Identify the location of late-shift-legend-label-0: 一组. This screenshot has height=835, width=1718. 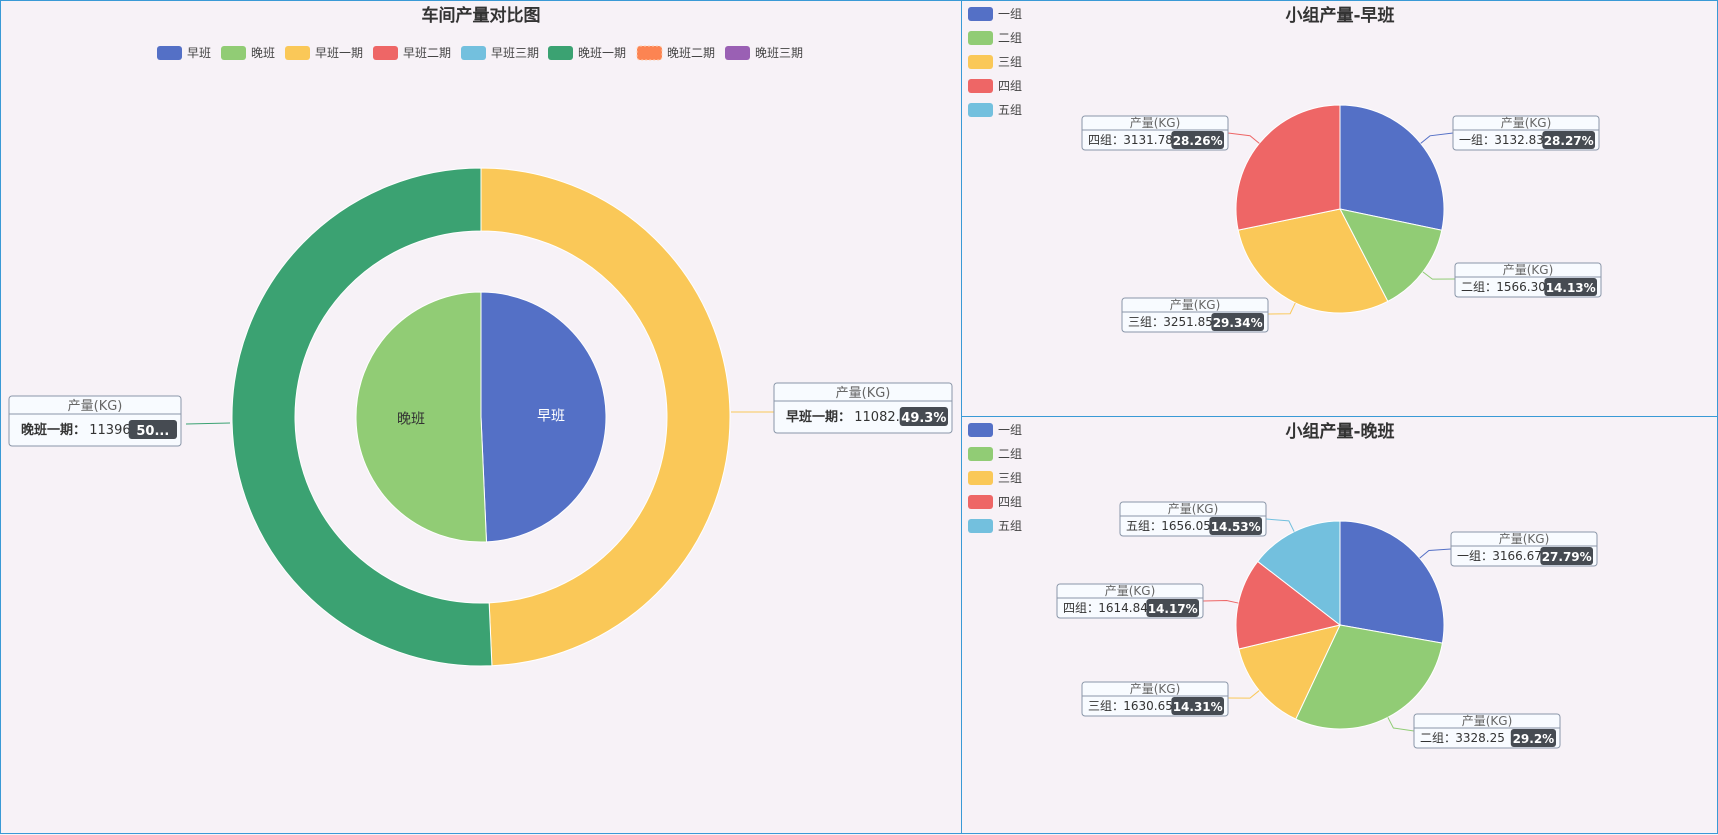
(1010, 430).